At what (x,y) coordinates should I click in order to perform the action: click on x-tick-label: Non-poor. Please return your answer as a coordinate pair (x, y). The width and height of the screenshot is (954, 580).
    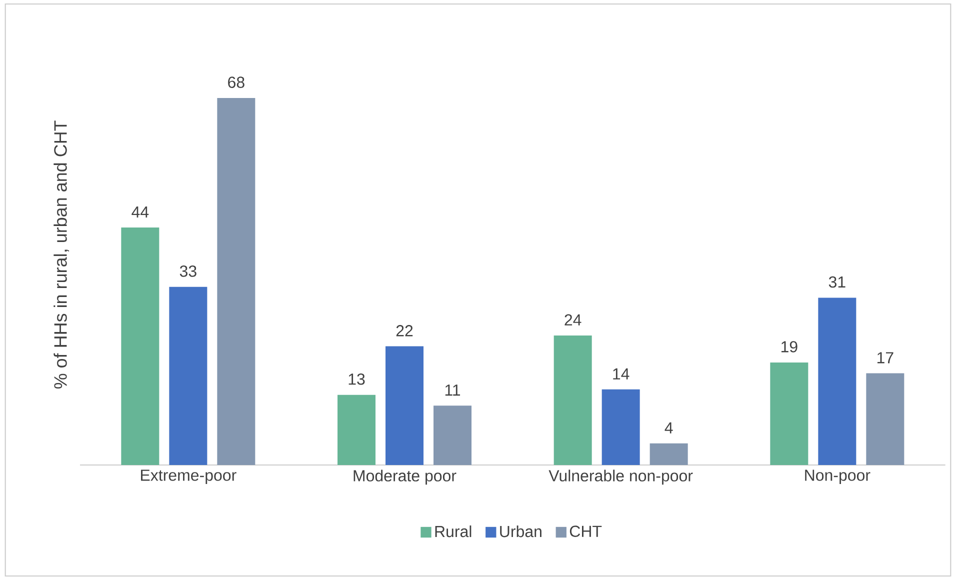
    Looking at the image, I should click on (837, 477).